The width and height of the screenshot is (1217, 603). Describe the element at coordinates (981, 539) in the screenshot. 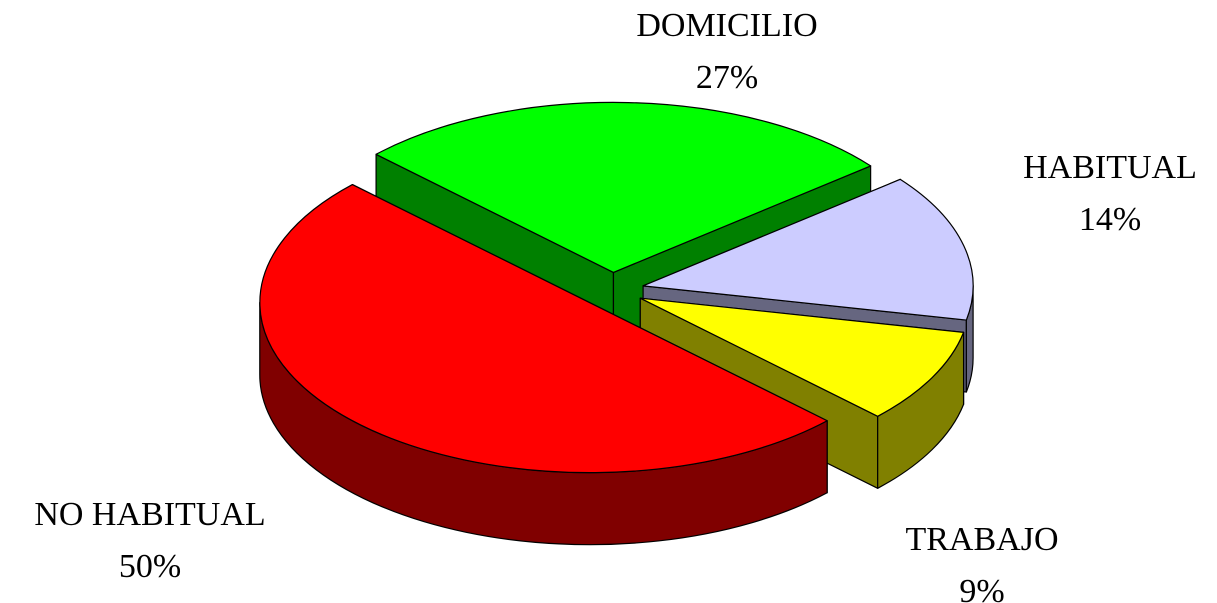

I see `slice-label: TRABAJO` at that location.